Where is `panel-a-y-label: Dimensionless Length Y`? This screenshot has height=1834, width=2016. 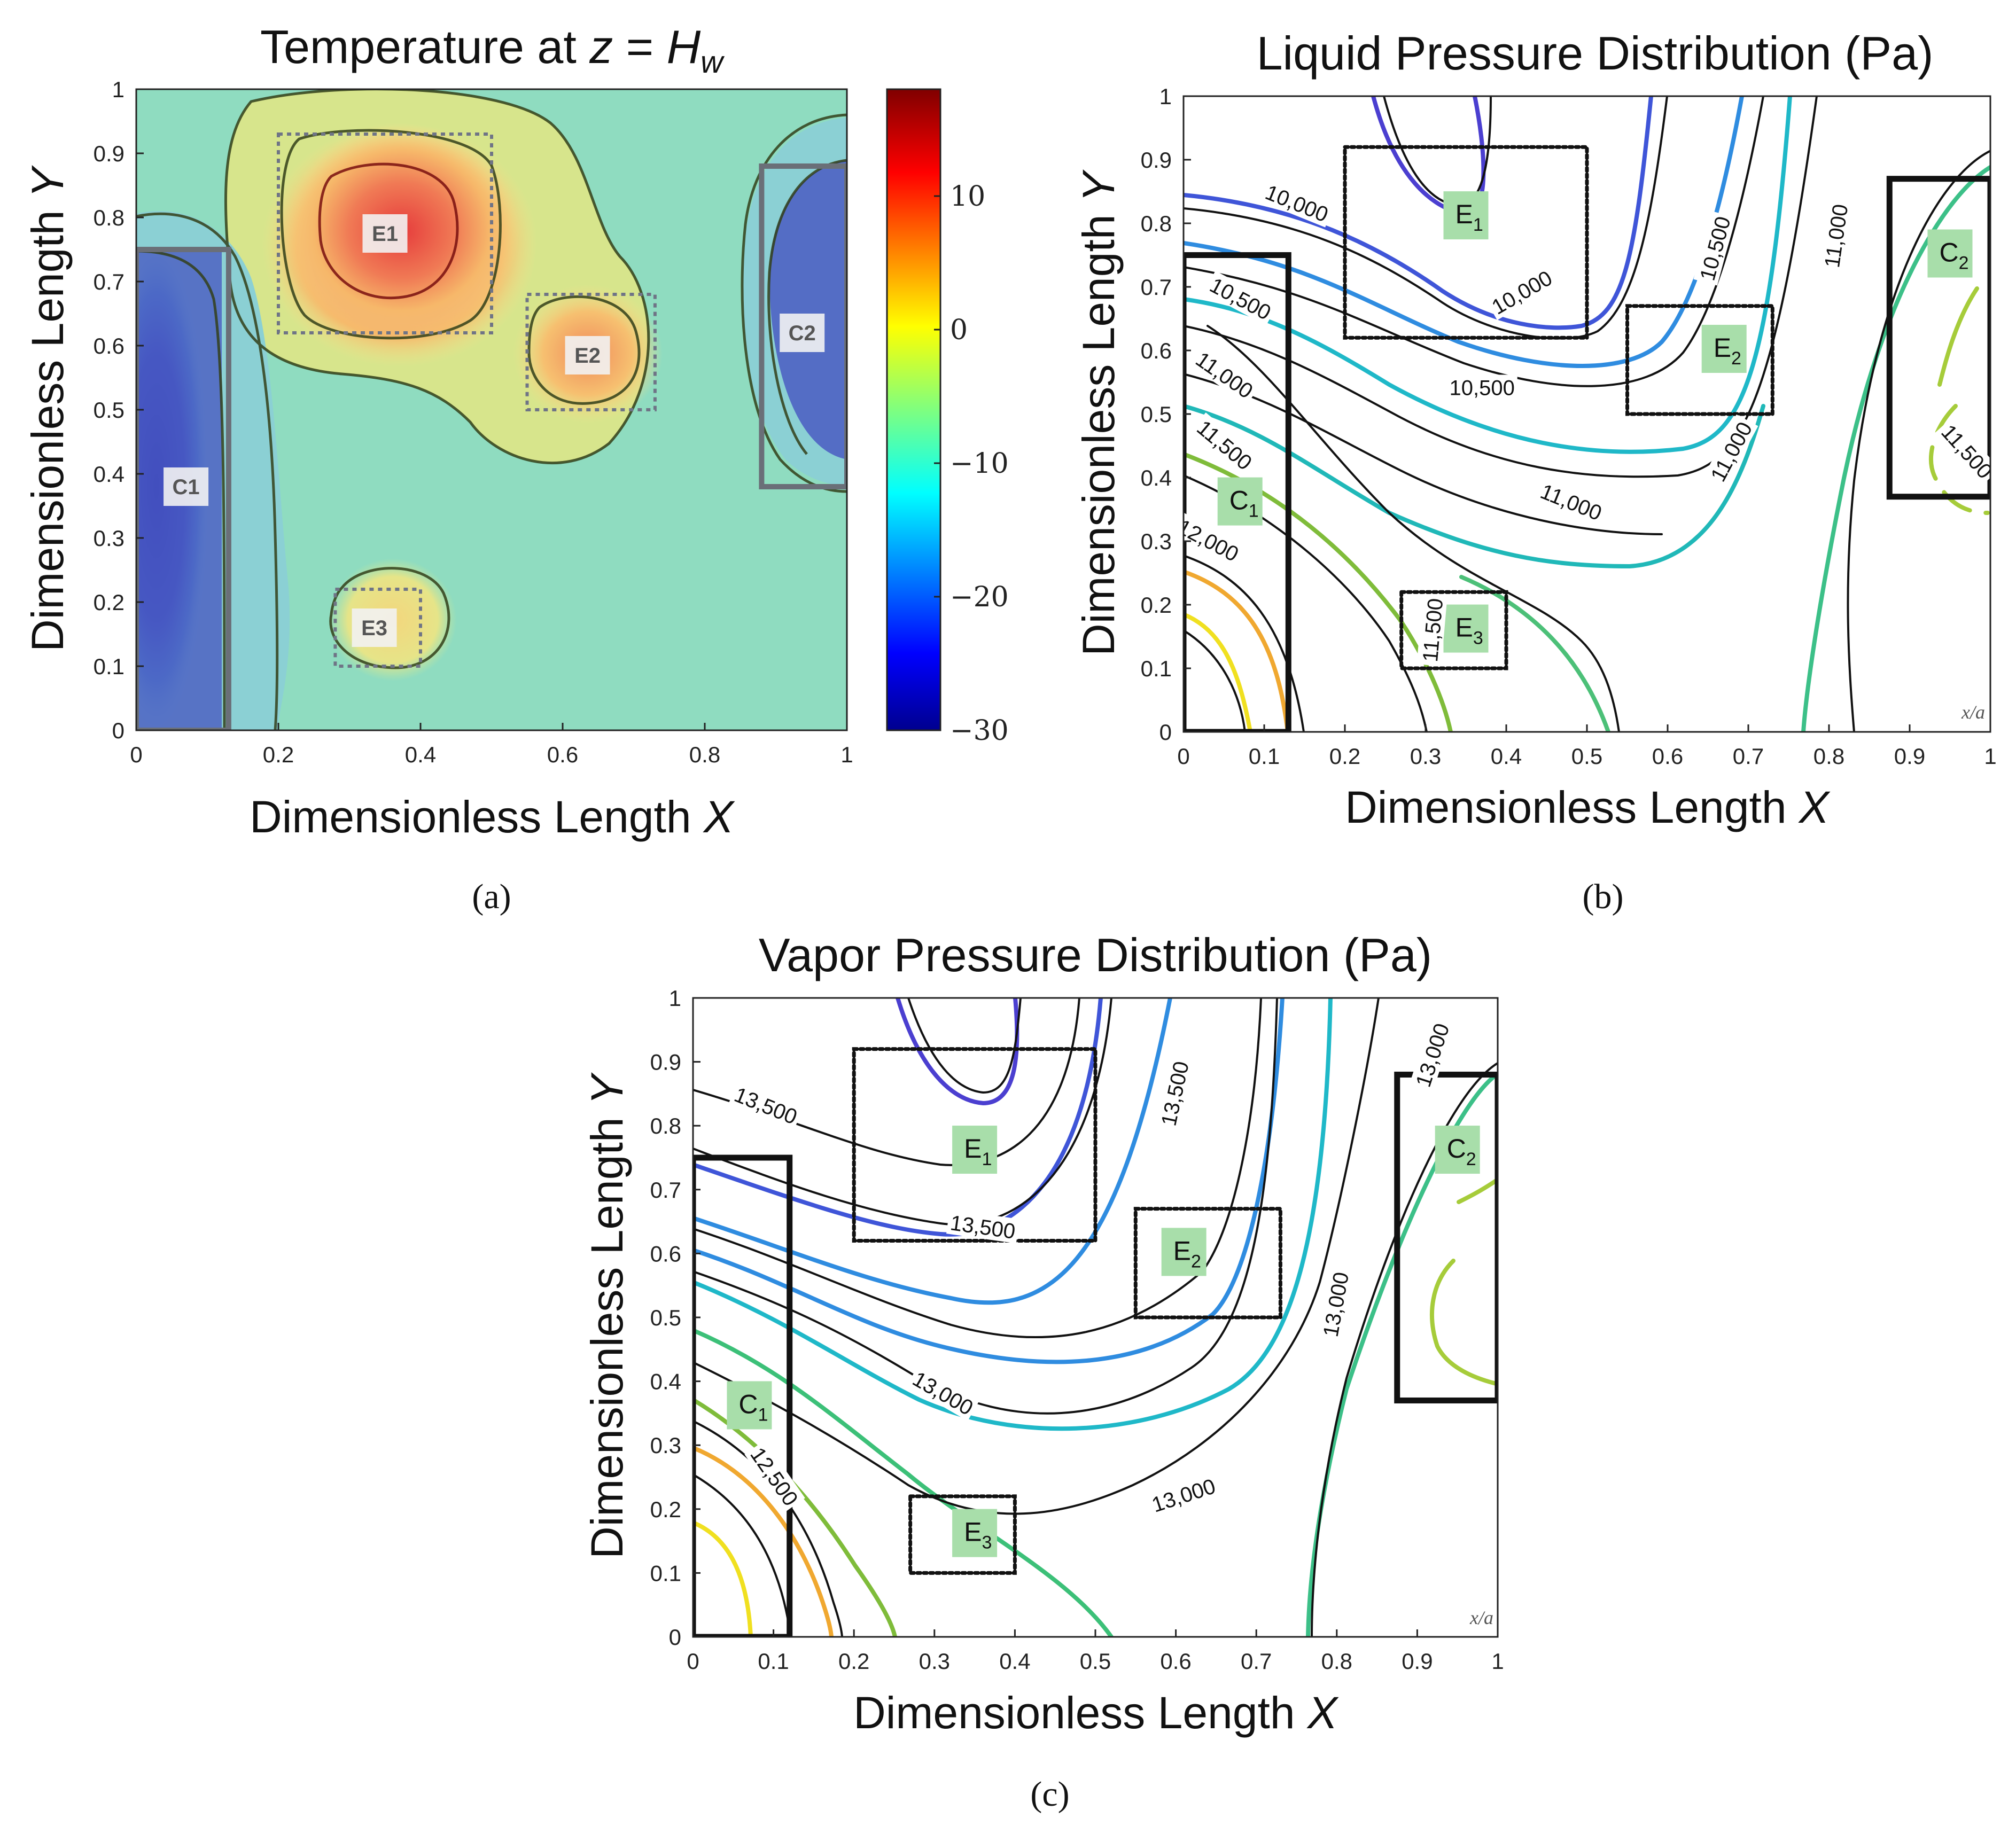
panel-a-y-label: Dimensionless Length Y is located at coordinates (47, 408).